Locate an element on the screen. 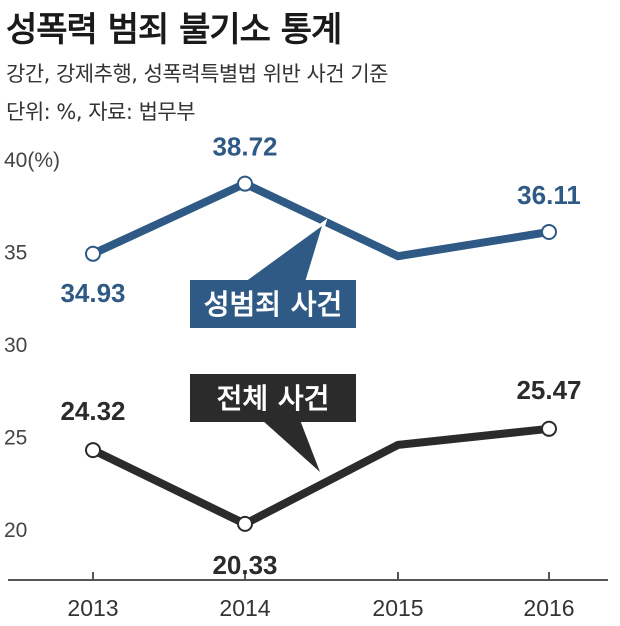  x-tick-label: 2014 is located at coordinates (244, 608).